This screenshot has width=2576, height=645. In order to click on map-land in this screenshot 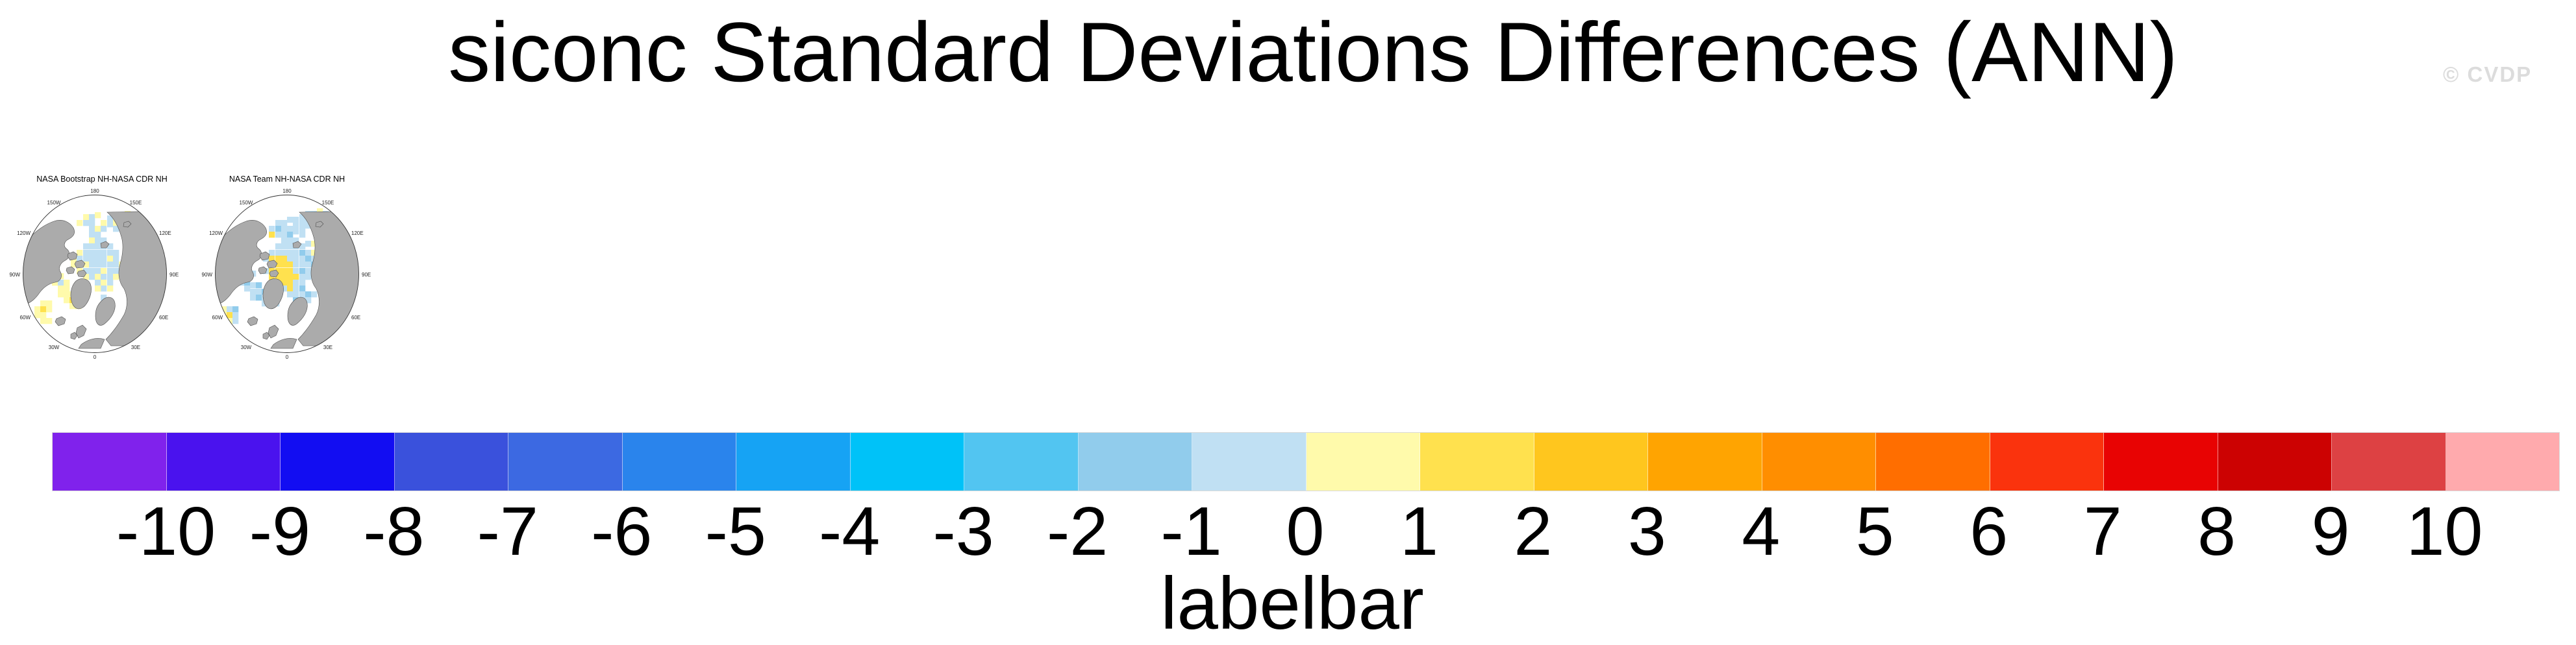, I will do `click(95, 279)`.